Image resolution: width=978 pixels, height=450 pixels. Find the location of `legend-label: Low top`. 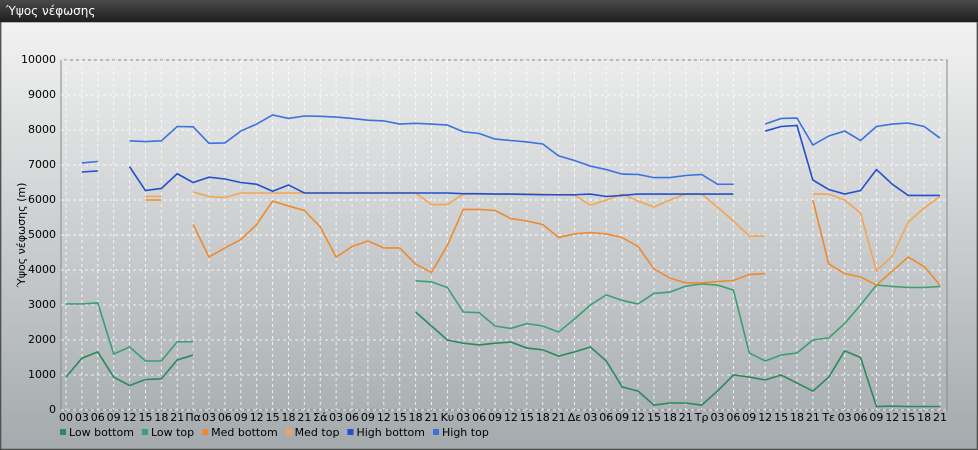

legend-label: Low top is located at coordinates (172, 432).